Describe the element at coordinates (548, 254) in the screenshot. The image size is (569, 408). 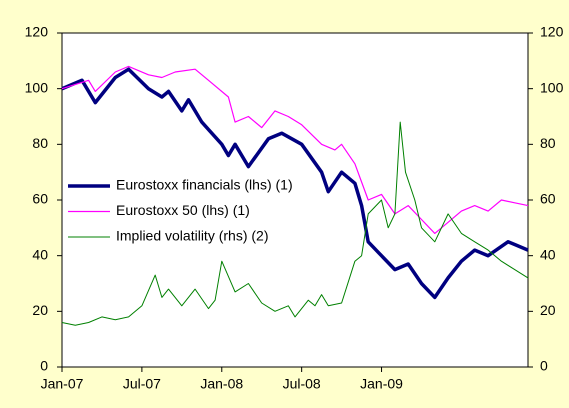
I see `y2-tick-label: 40` at that location.